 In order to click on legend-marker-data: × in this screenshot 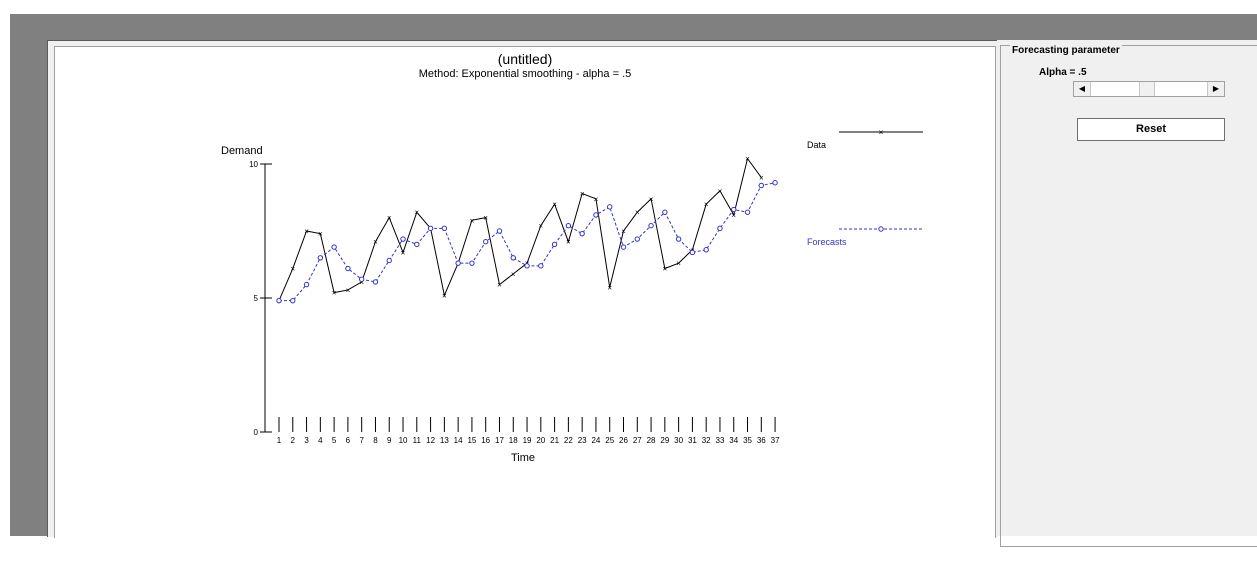, I will do `click(881, 132)`.